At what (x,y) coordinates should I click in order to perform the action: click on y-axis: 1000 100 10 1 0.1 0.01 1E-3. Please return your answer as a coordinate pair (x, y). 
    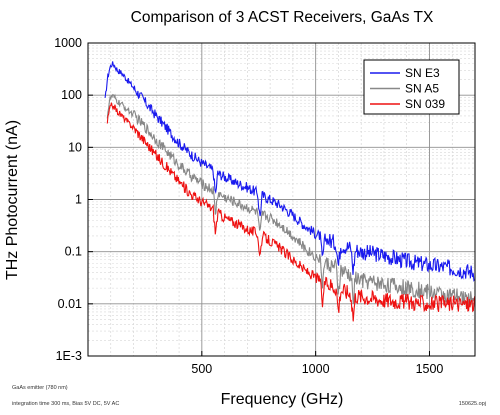
    Looking at the image, I should click on (73, 199).